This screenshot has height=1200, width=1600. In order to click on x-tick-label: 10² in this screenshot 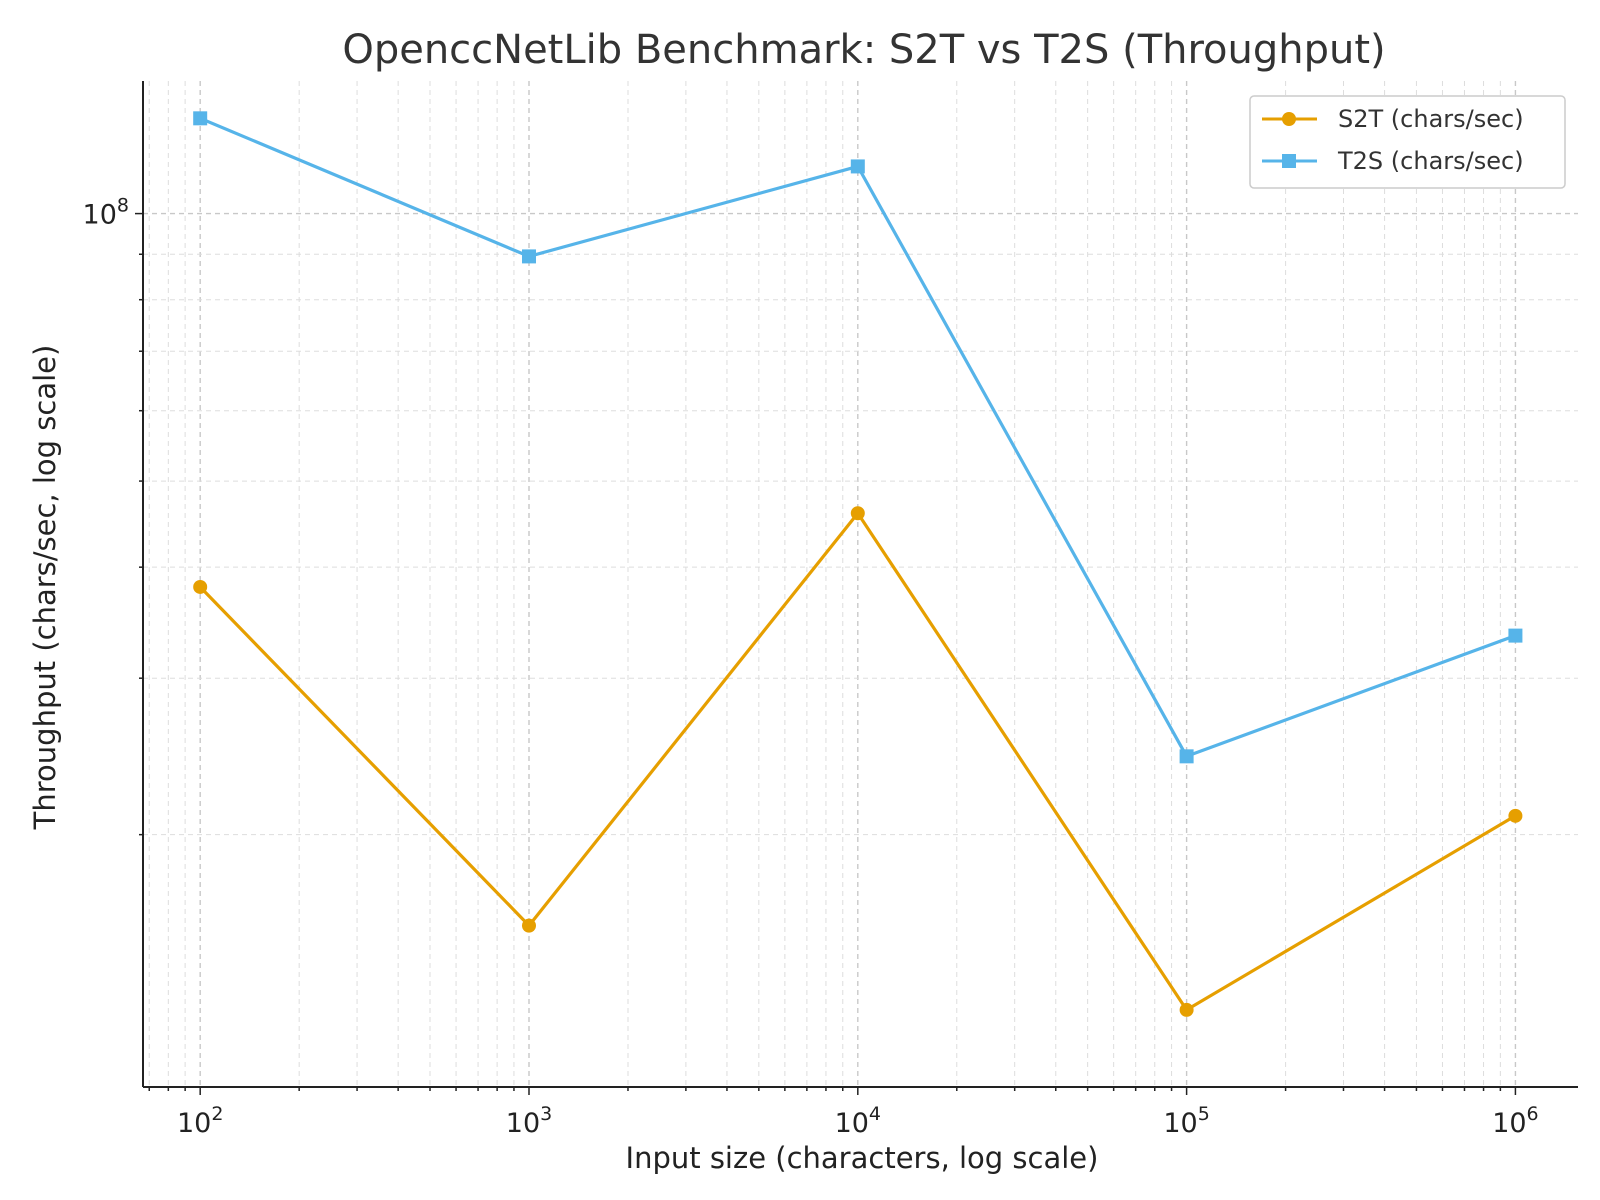, I will do `click(200, 1121)`.